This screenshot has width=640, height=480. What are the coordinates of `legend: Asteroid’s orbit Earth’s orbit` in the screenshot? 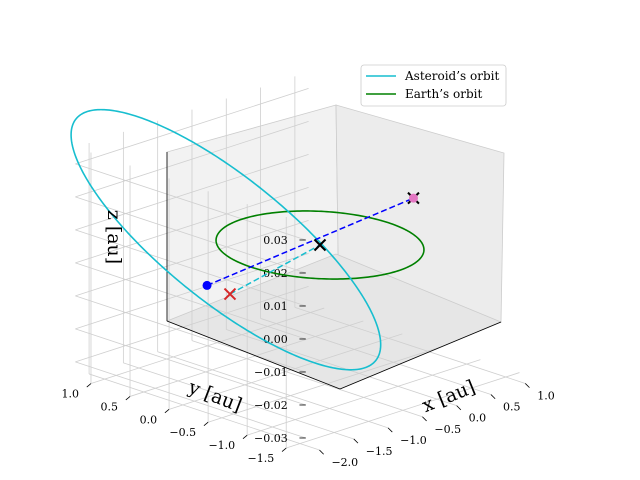 It's located at (433, 85).